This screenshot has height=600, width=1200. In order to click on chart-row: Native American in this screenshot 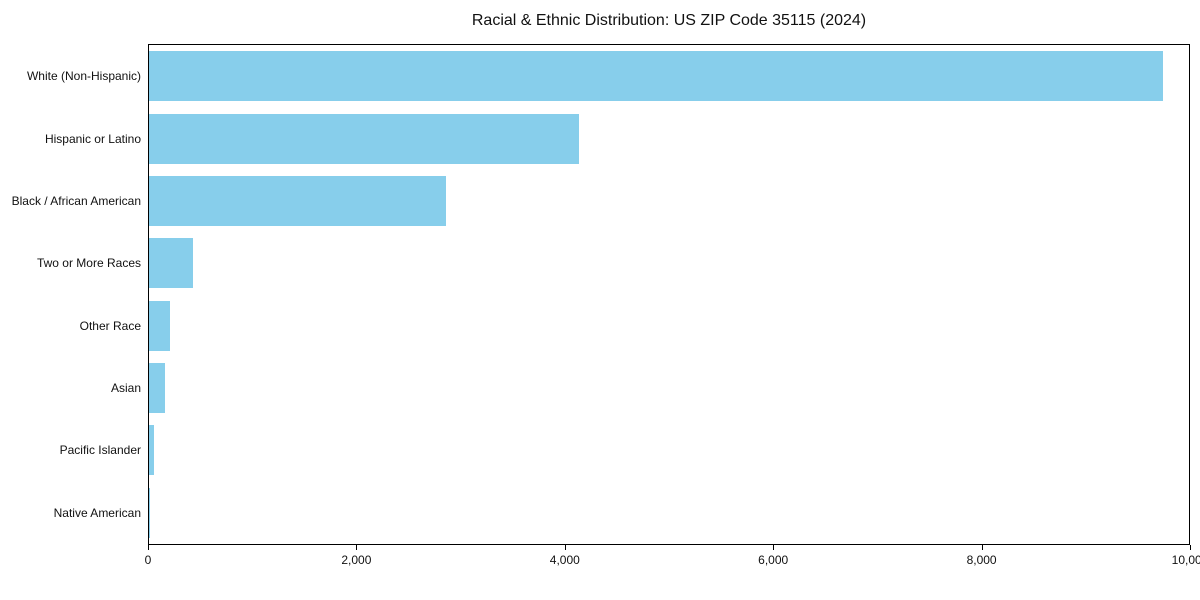, I will do `click(621, 513)`.